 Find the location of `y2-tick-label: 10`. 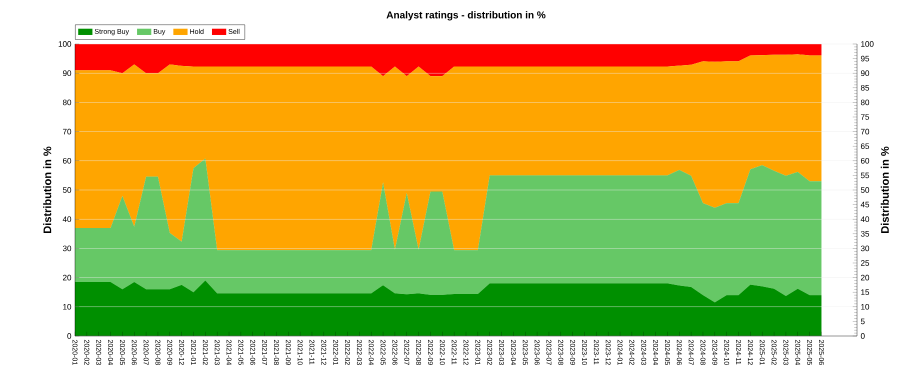

y2-tick-label: 10 is located at coordinates (865, 307).